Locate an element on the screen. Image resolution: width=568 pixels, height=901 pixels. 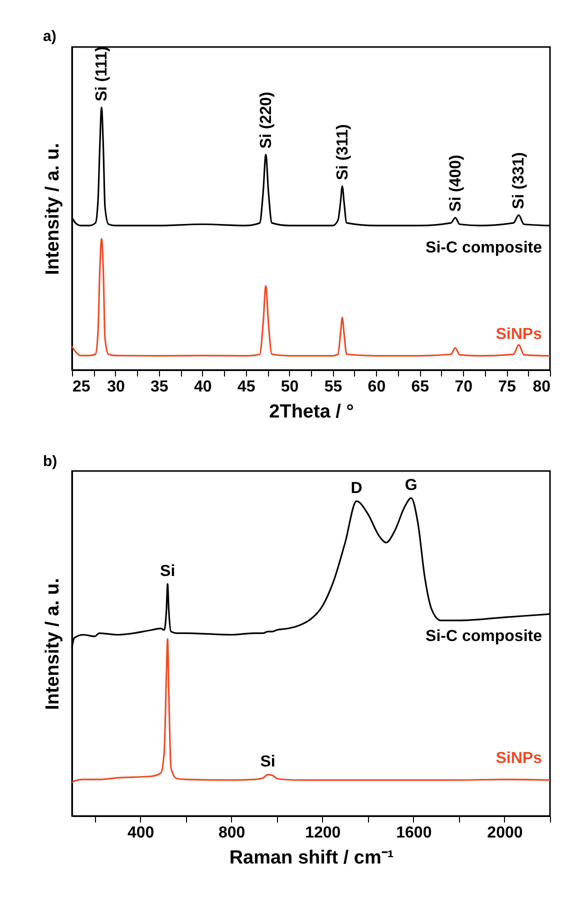
annotation: Si (311) is located at coordinates (343, 152).